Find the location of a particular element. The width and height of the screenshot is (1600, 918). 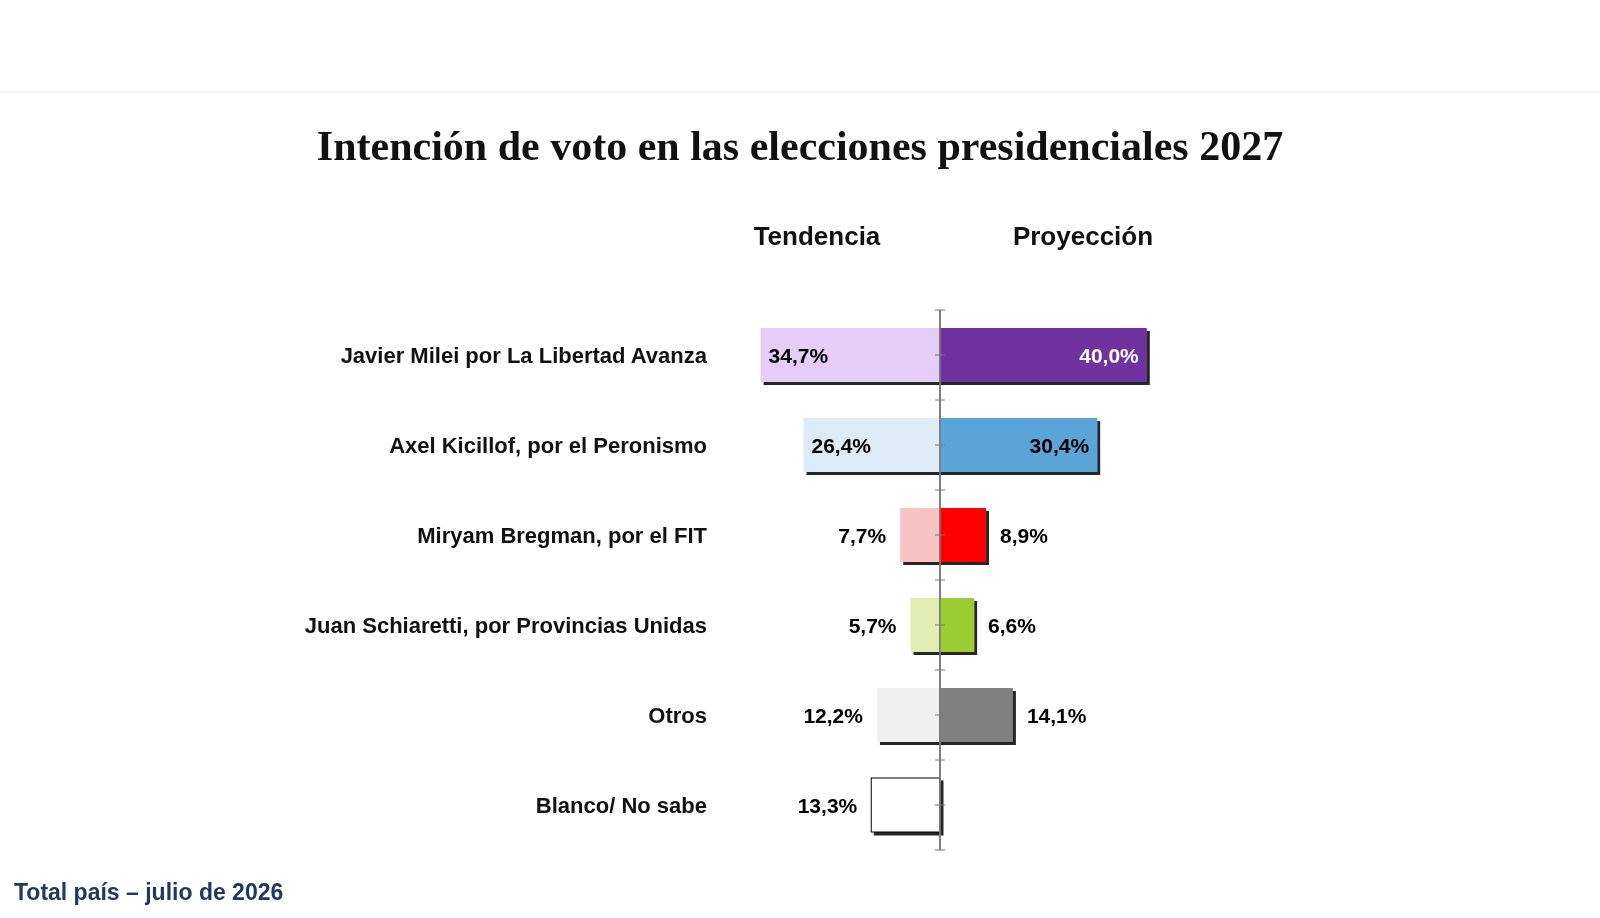

data-label: 7,7% is located at coordinates (862, 535).